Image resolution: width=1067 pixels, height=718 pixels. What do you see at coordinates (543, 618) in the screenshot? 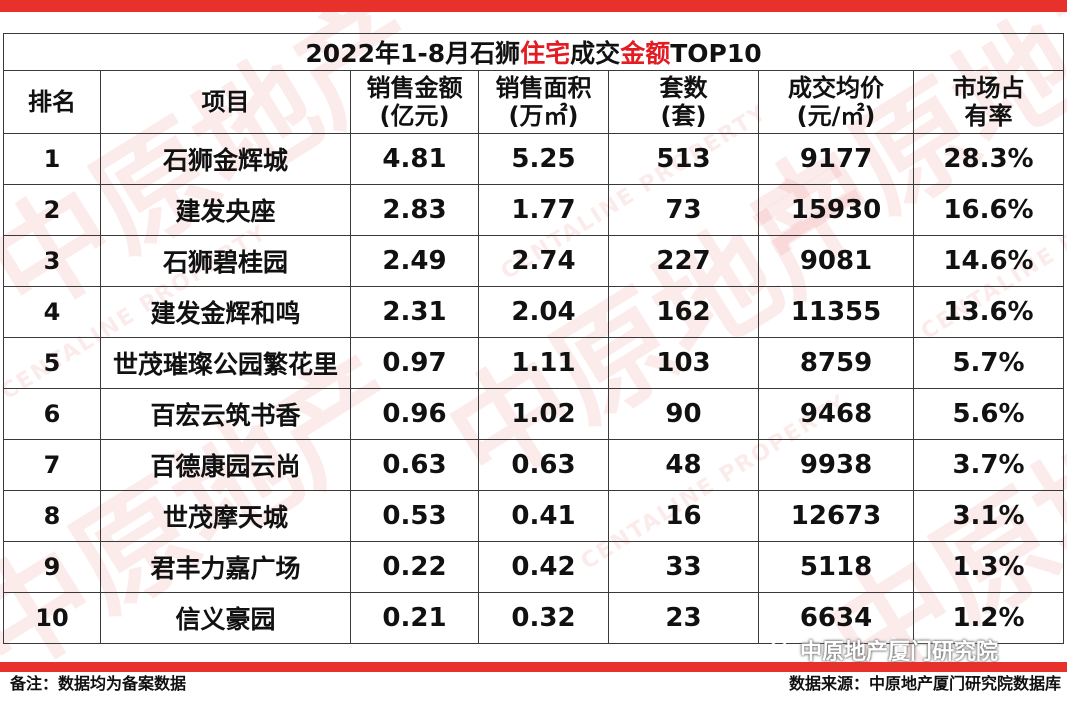
I see `cell-area: 0.32` at bounding box center [543, 618].